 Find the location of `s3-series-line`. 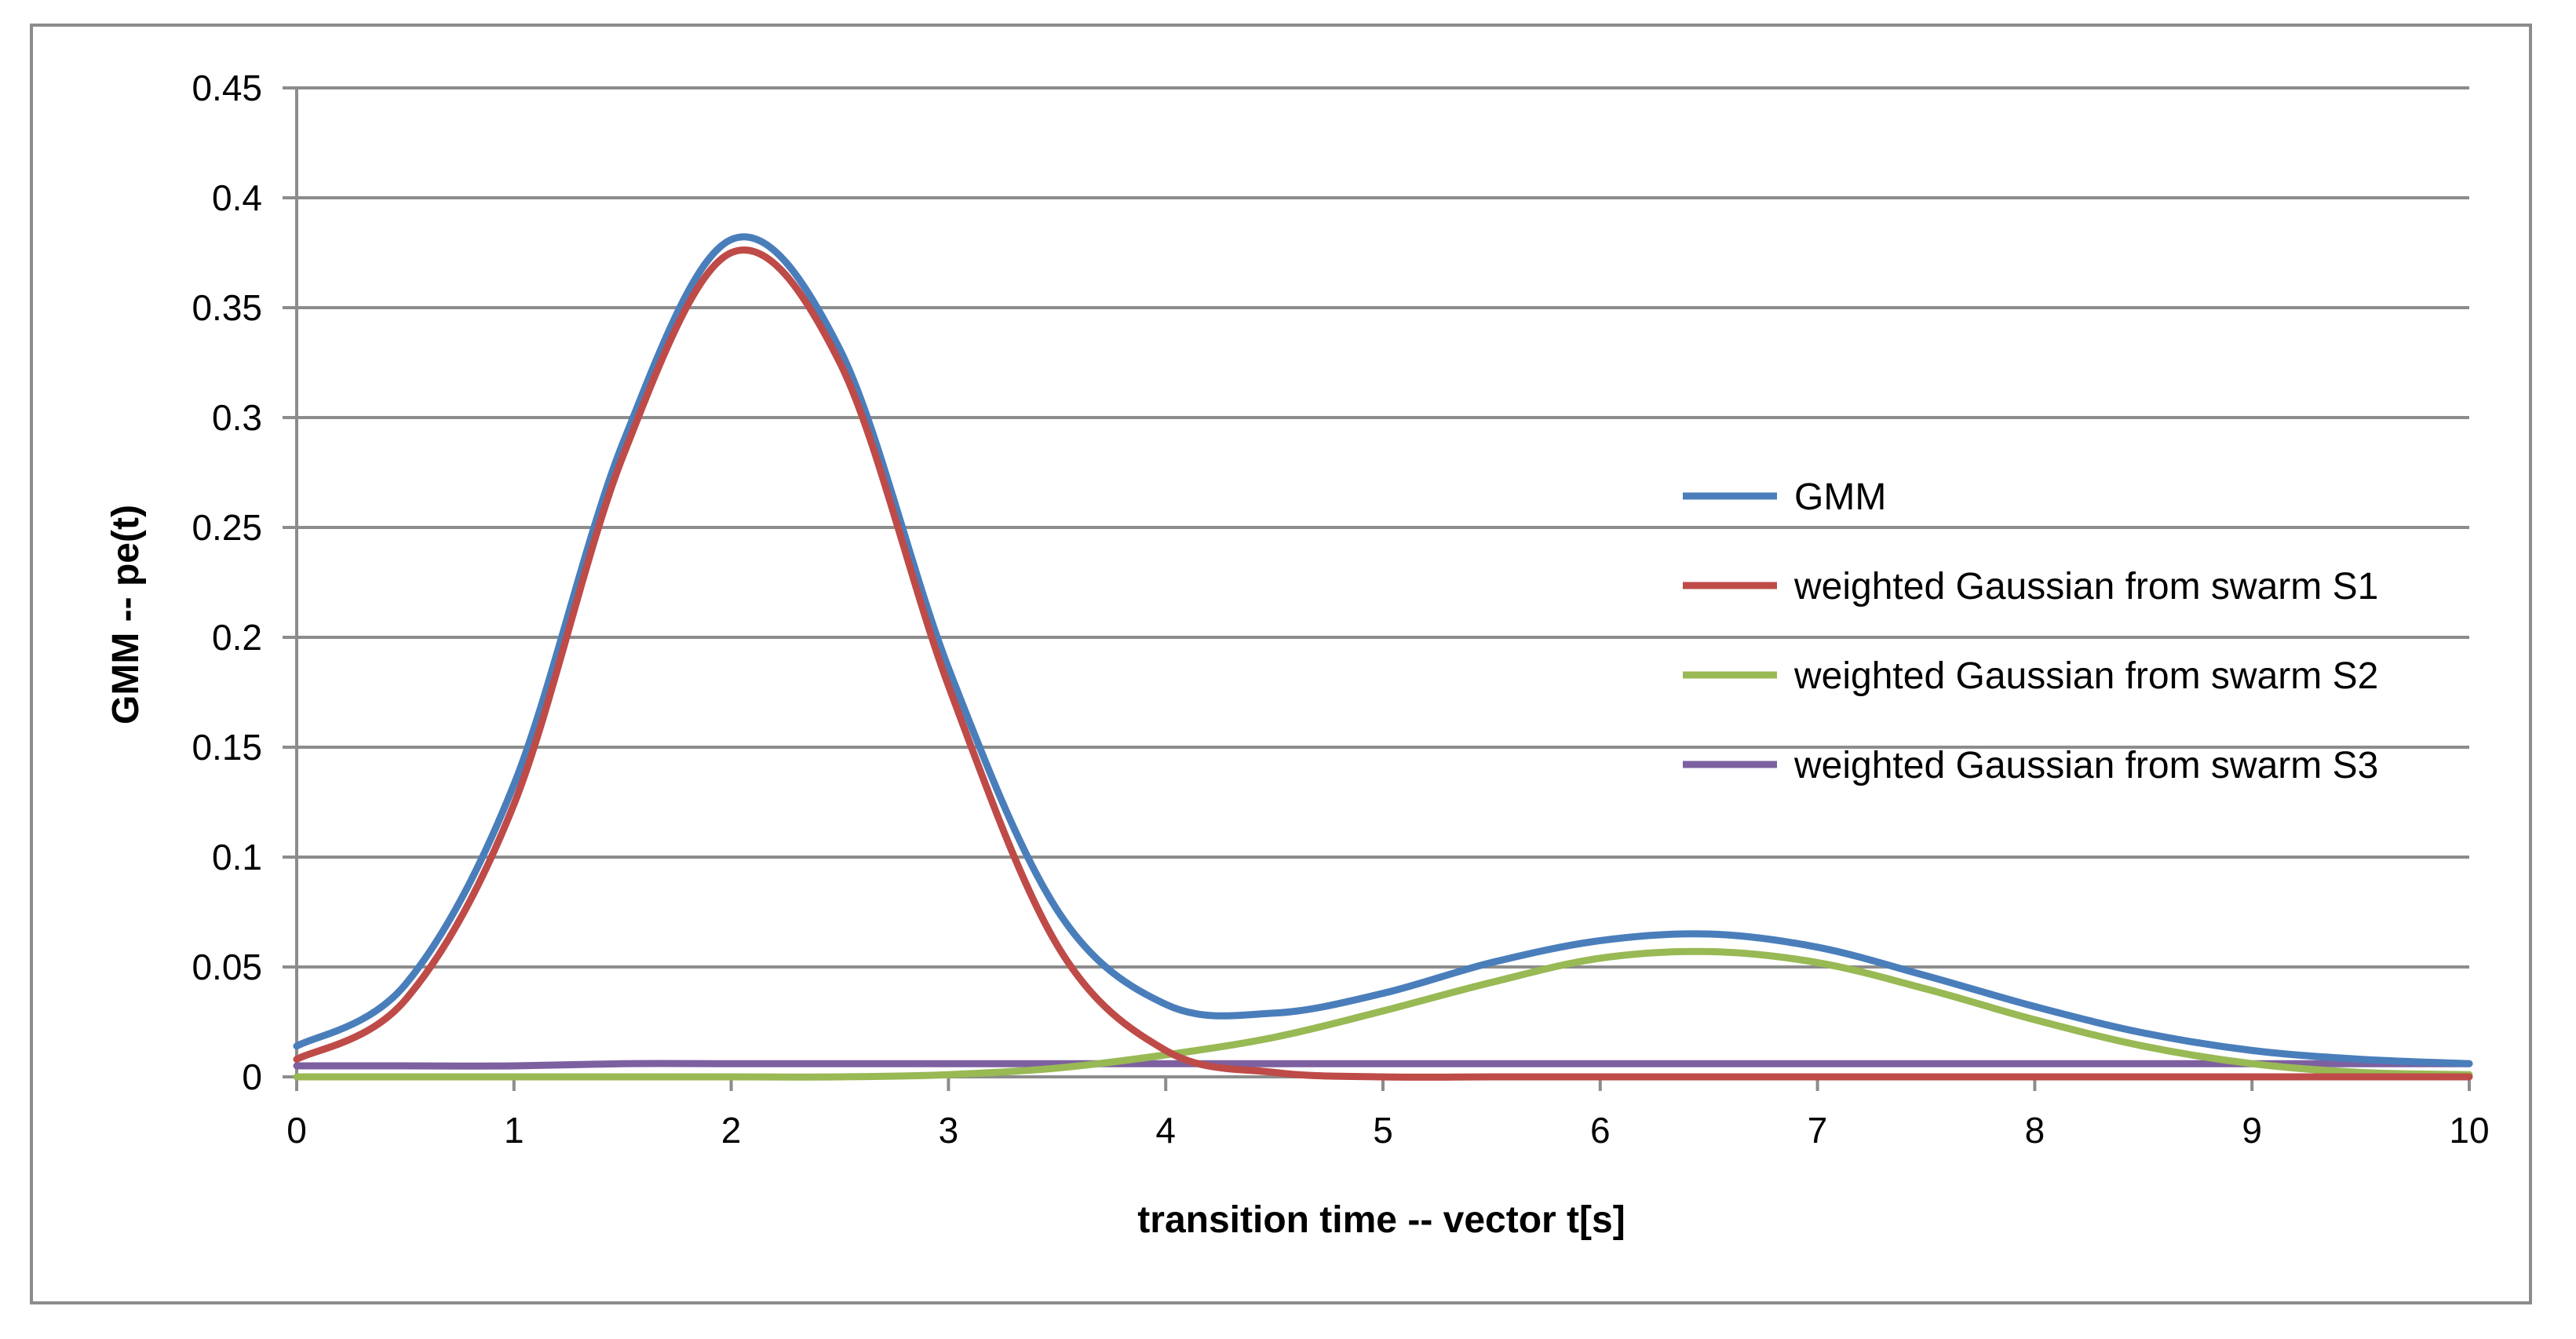

s3-series-line is located at coordinates (1383, 1065).